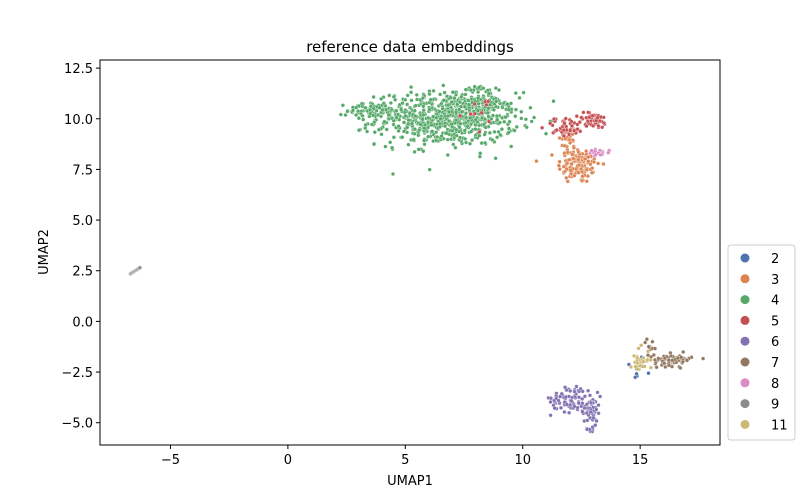 Image resolution: width=800 pixels, height=500 pixels. I want to click on series-8-points, so click(600, 153).